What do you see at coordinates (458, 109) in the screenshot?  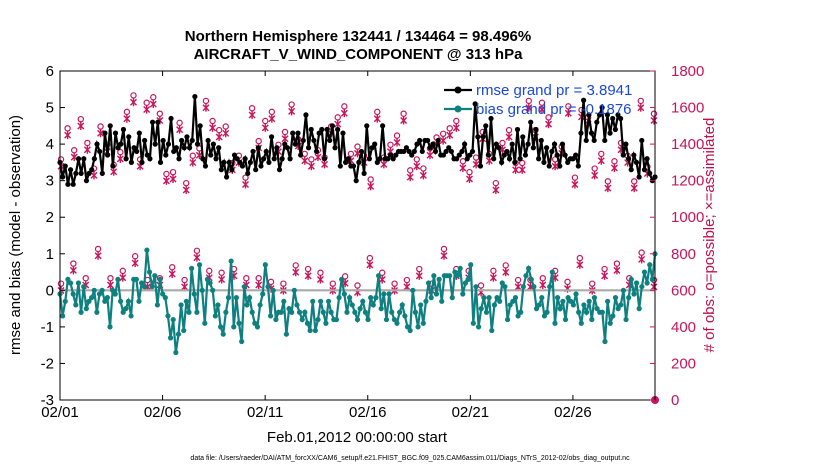 I see `legend-marker` at bounding box center [458, 109].